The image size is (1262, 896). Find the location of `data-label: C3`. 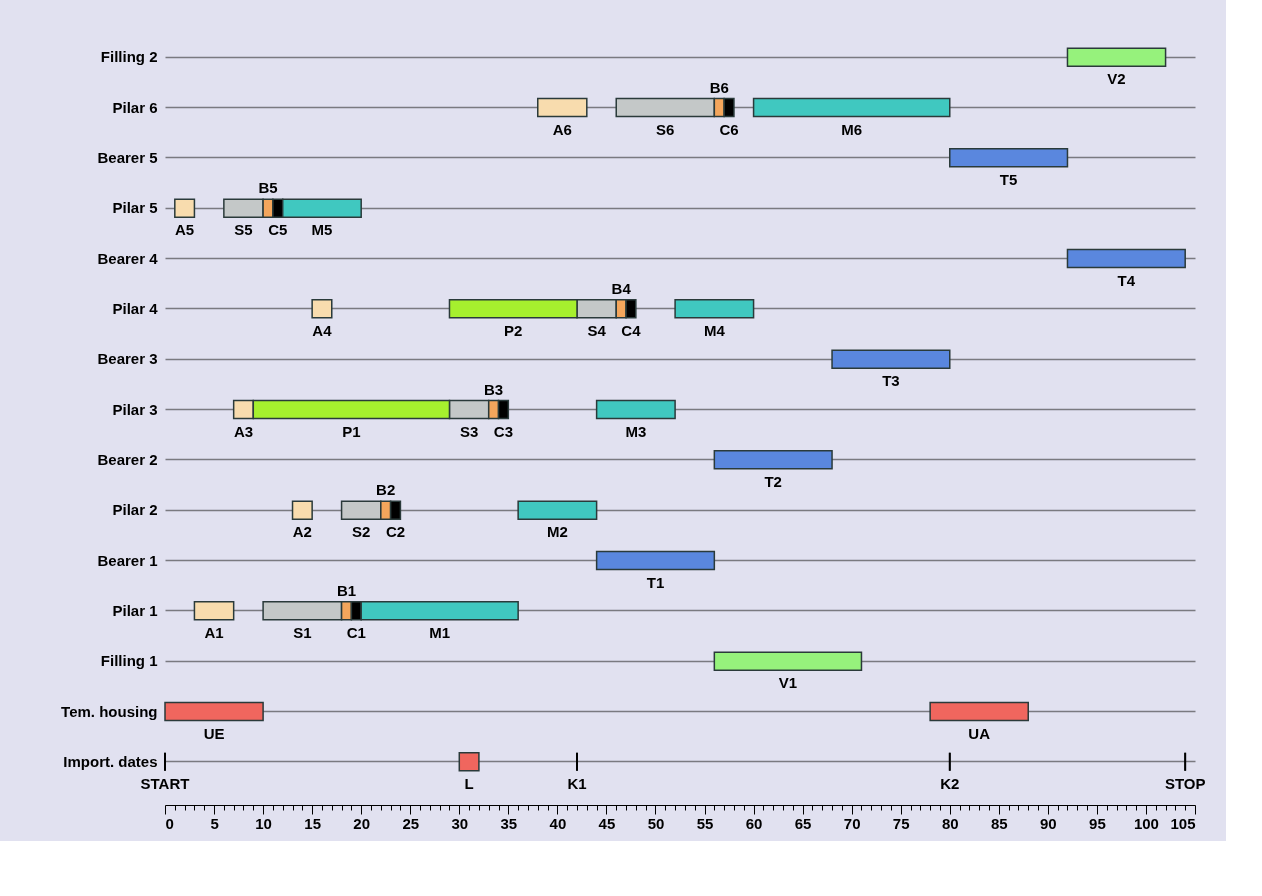

data-label: C3 is located at coordinates (503, 431).